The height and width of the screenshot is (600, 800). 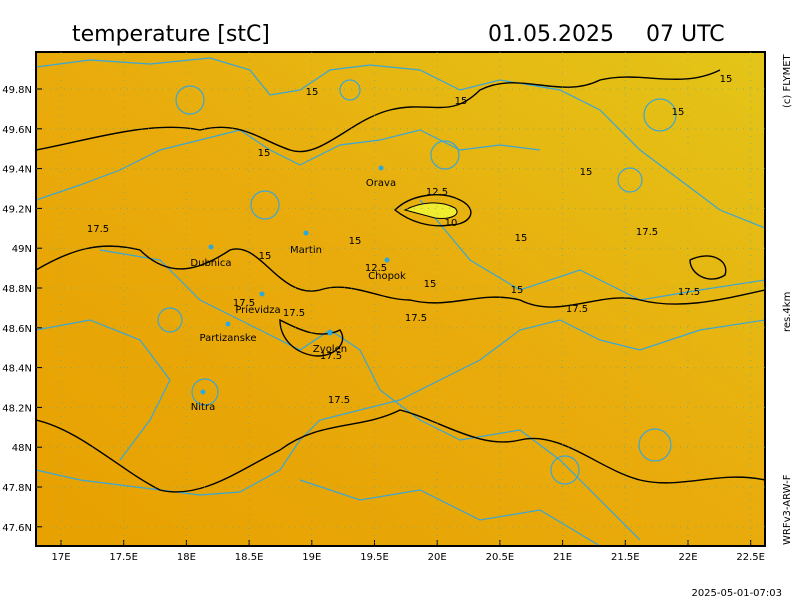 What do you see at coordinates (500, 557) in the screenshot?
I see `lon-label: 20.5E` at bounding box center [500, 557].